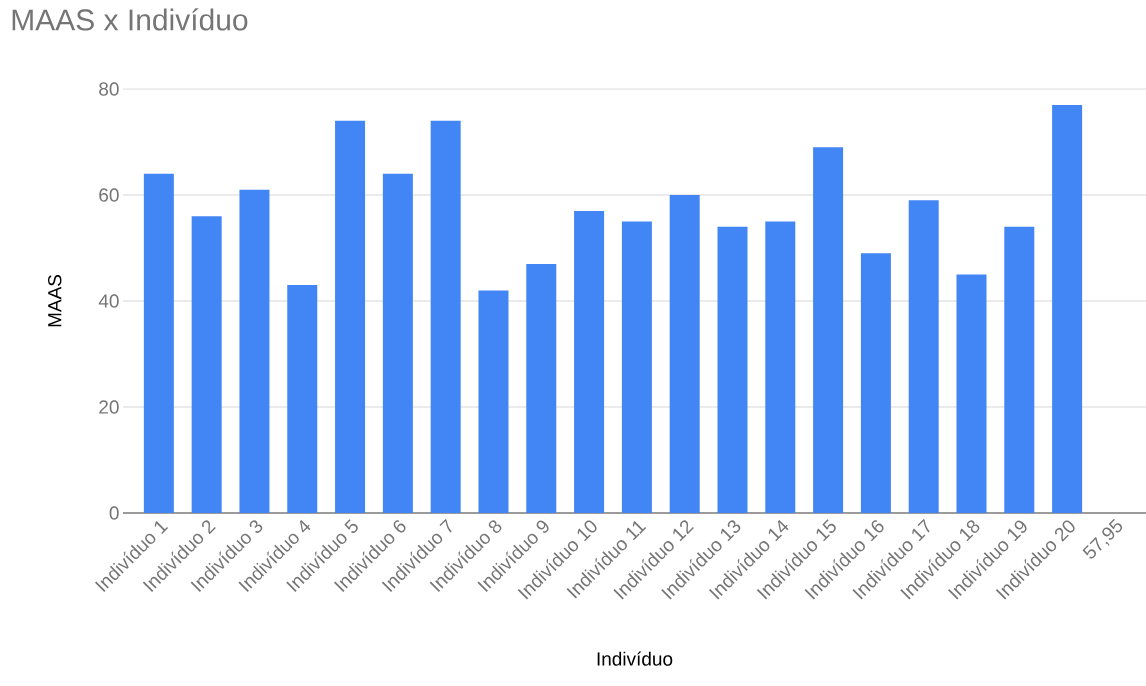  Describe the element at coordinates (109, 407) in the screenshot. I see `y-tick-label: 20` at that location.